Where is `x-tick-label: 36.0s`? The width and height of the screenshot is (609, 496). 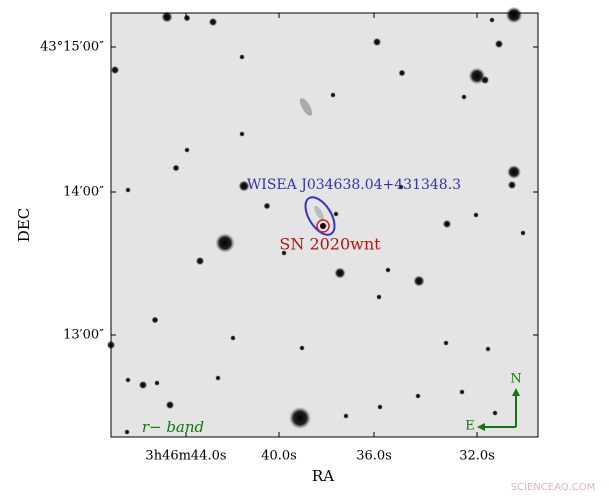 x-tick-label: 36.0s is located at coordinates (374, 456).